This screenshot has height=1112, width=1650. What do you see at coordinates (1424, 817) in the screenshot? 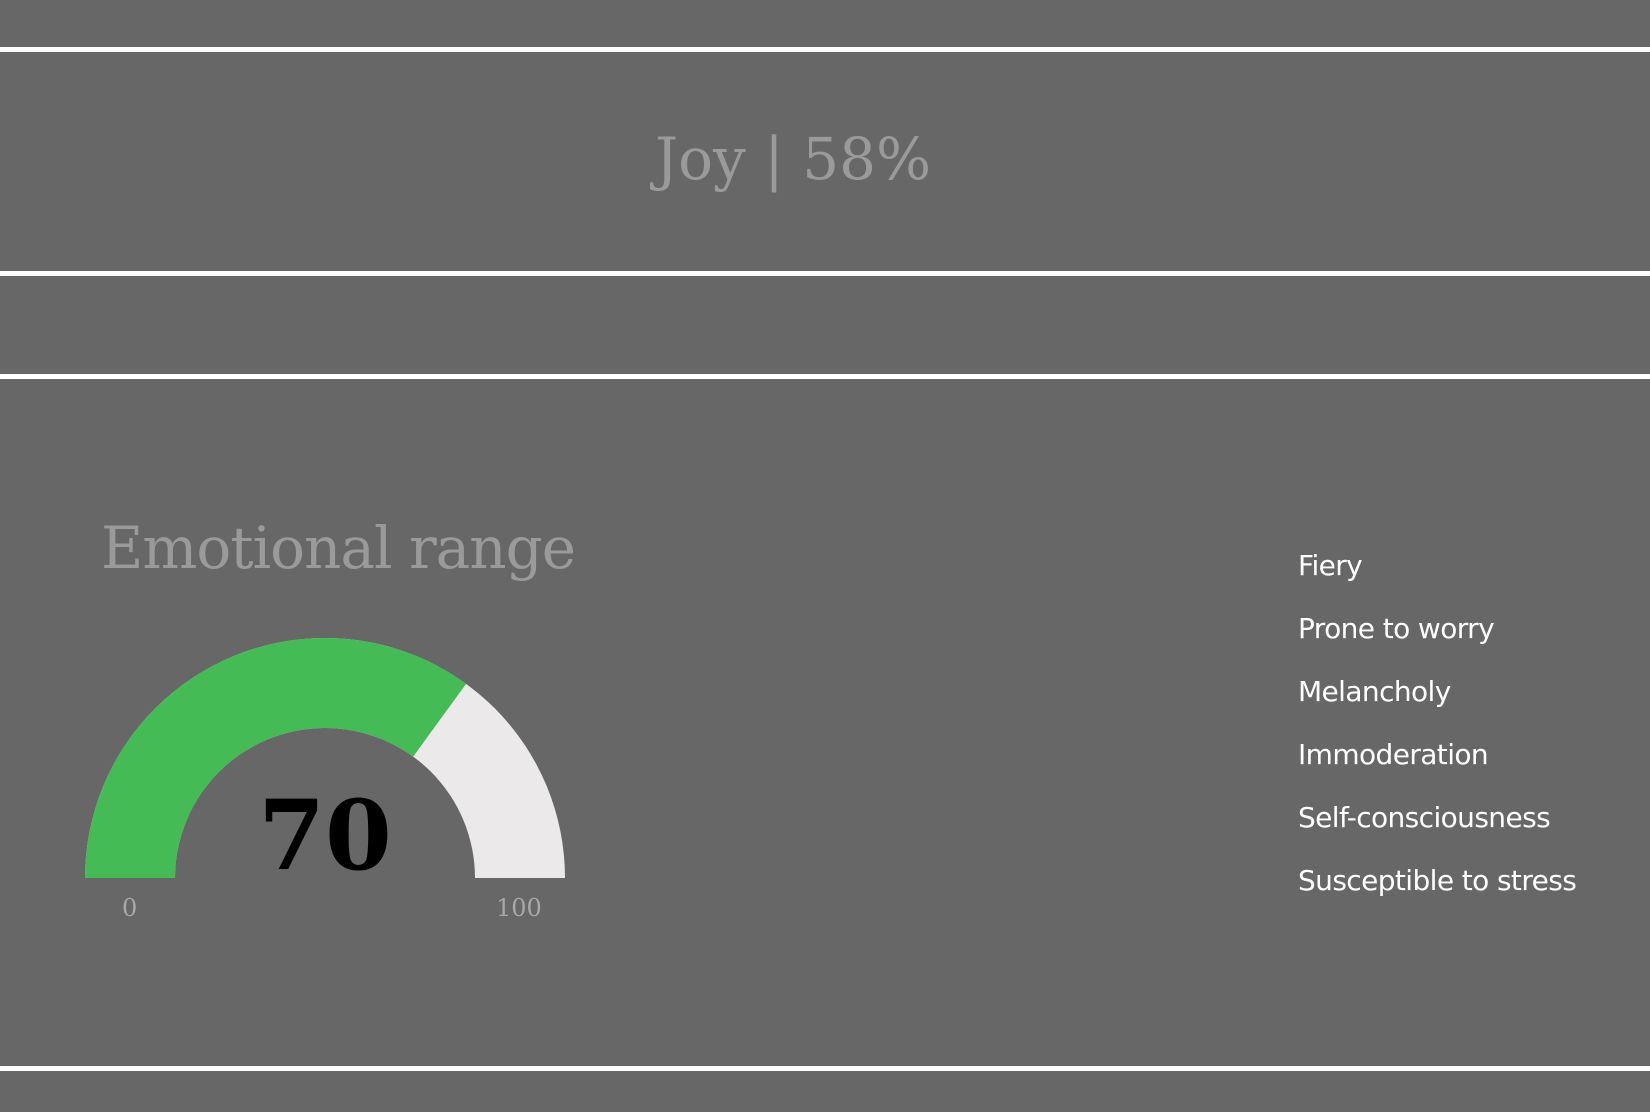
I see `facet-item-self-consciousness: Self-consciousness` at bounding box center [1424, 817].